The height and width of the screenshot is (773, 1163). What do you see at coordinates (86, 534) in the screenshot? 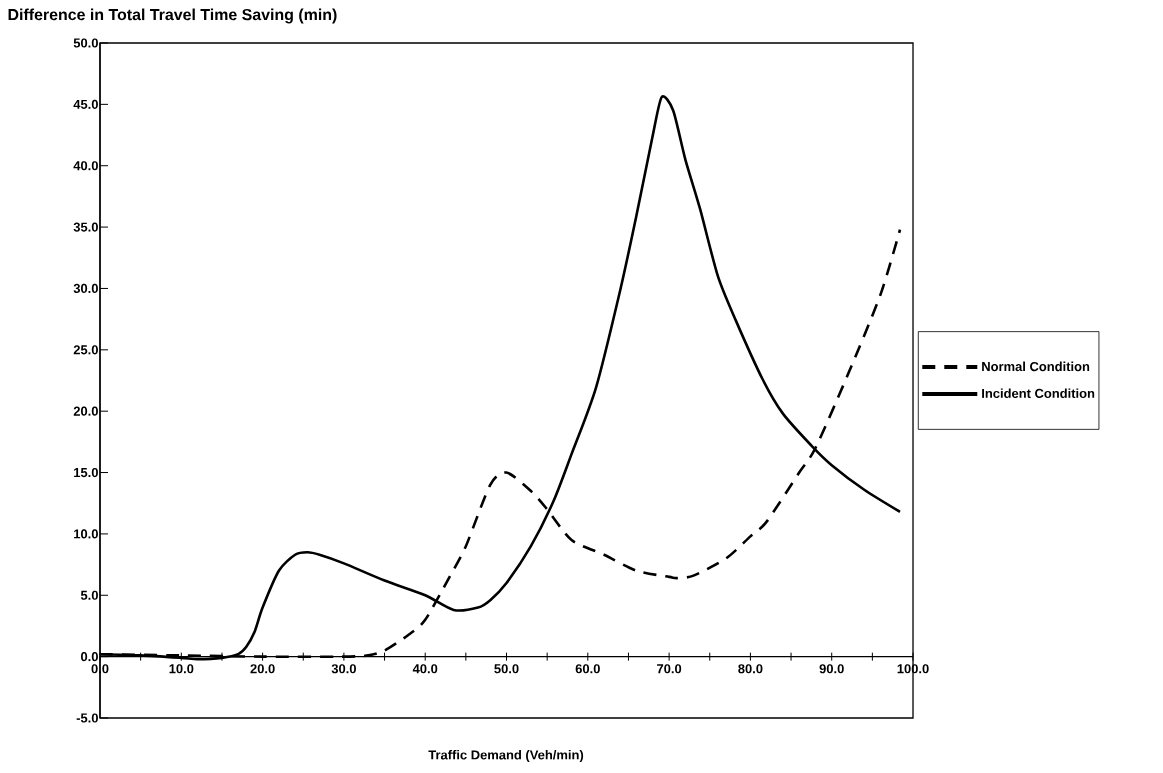
I see `y-tick-label: 10.0` at bounding box center [86, 534].